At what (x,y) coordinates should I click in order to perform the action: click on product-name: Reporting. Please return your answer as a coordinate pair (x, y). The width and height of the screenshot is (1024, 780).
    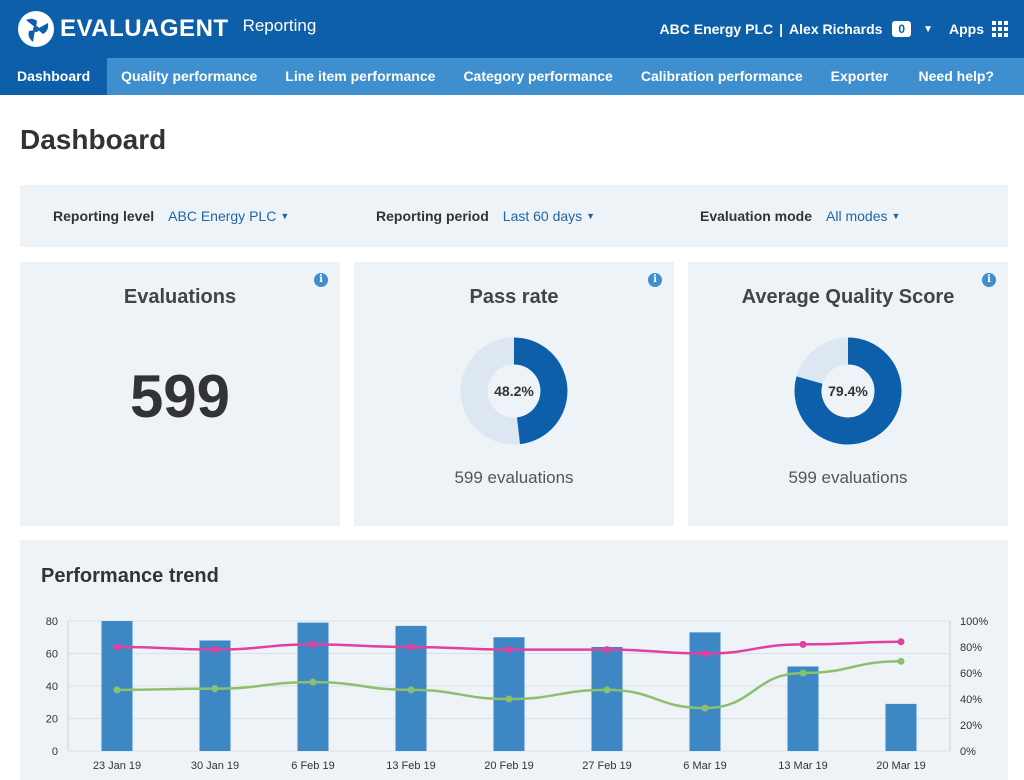
    Looking at the image, I should click on (279, 25).